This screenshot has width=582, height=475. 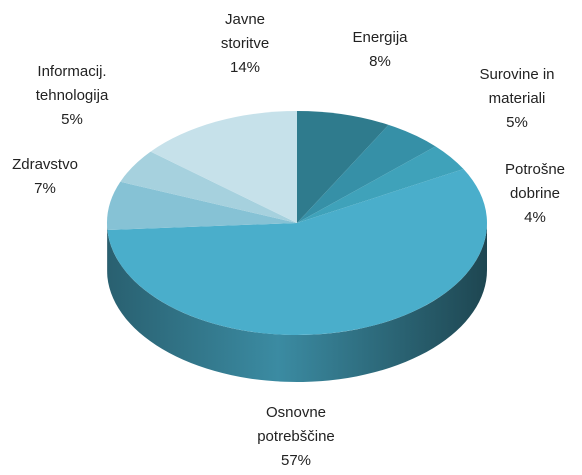 I want to click on label-line: Zdravstvo, so click(x=45, y=164).